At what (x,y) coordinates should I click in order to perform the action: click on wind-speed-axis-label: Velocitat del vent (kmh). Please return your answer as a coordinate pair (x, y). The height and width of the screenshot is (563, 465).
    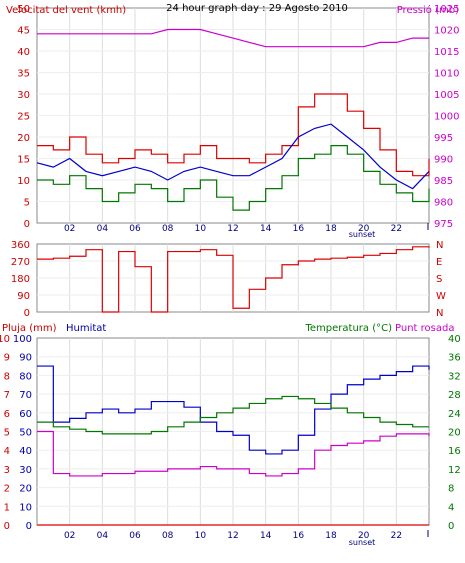
    Looking at the image, I should click on (66, 10).